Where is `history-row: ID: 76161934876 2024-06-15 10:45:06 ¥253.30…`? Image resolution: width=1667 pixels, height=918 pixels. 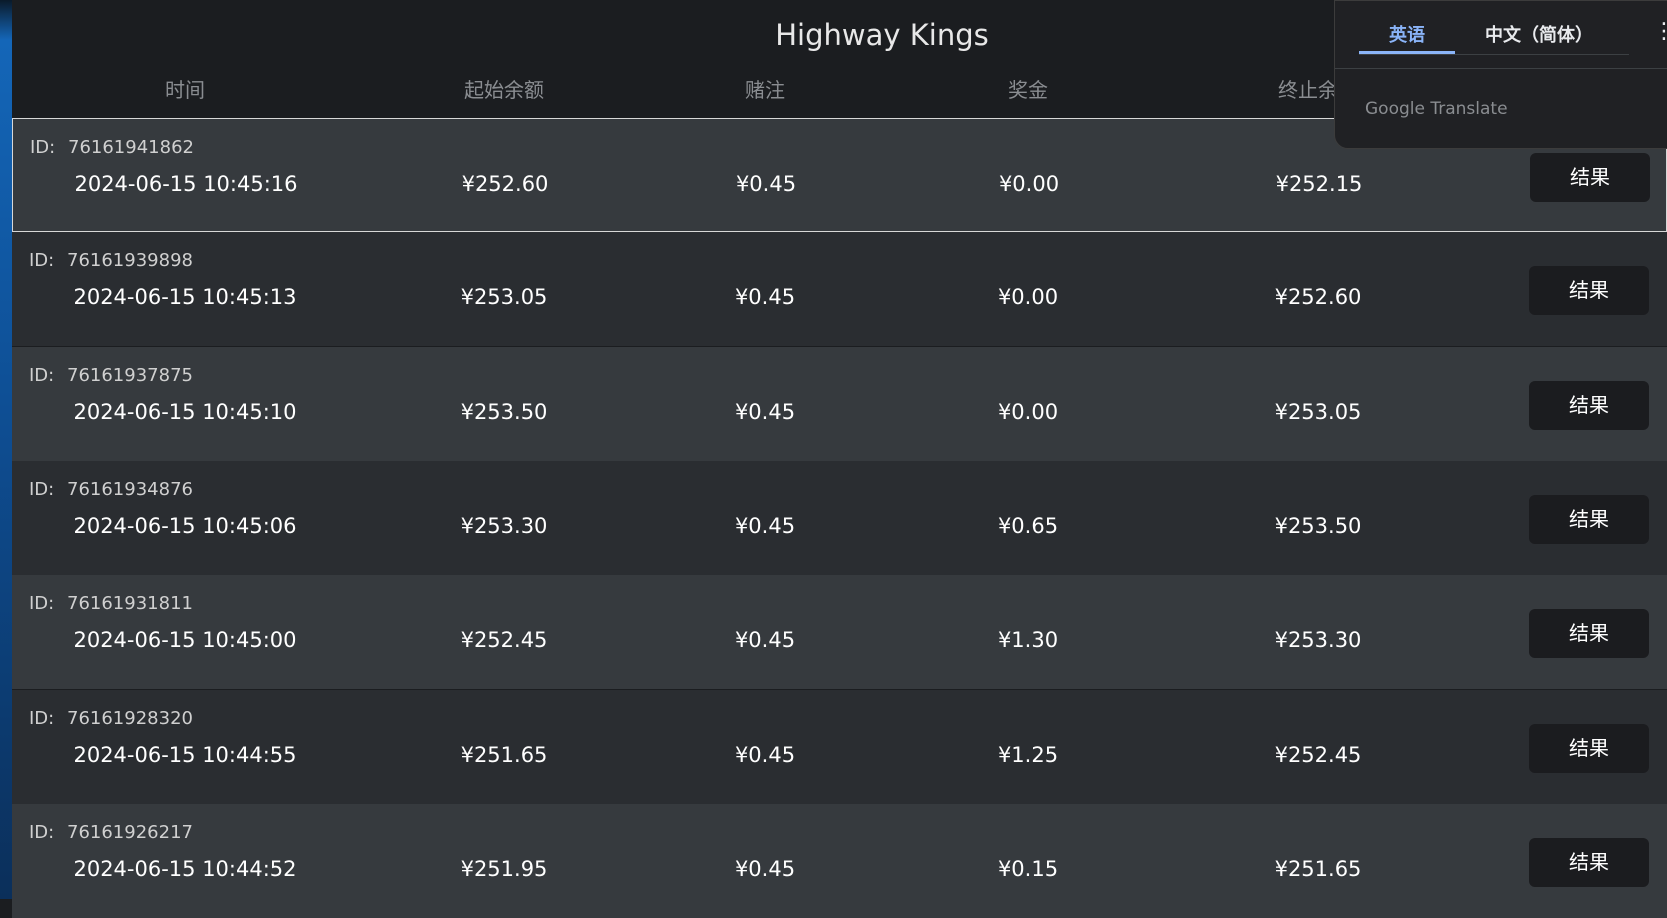 history-row: ID: 76161934876 2024-06-15 10:45:06 ¥253.30… is located at coordinates (839, 517).